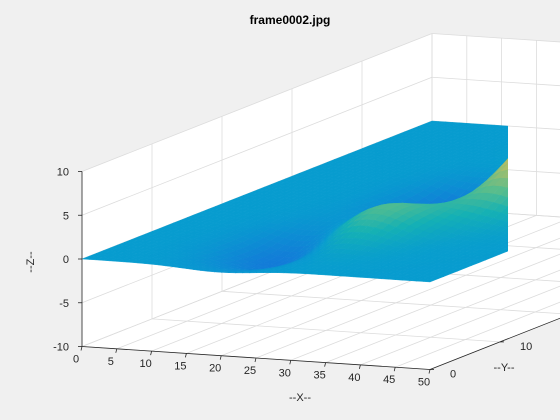  Describe the element at coordinates (491, 361) in the screenshot. I see `y-tick-labels: 01020304050` at that location.